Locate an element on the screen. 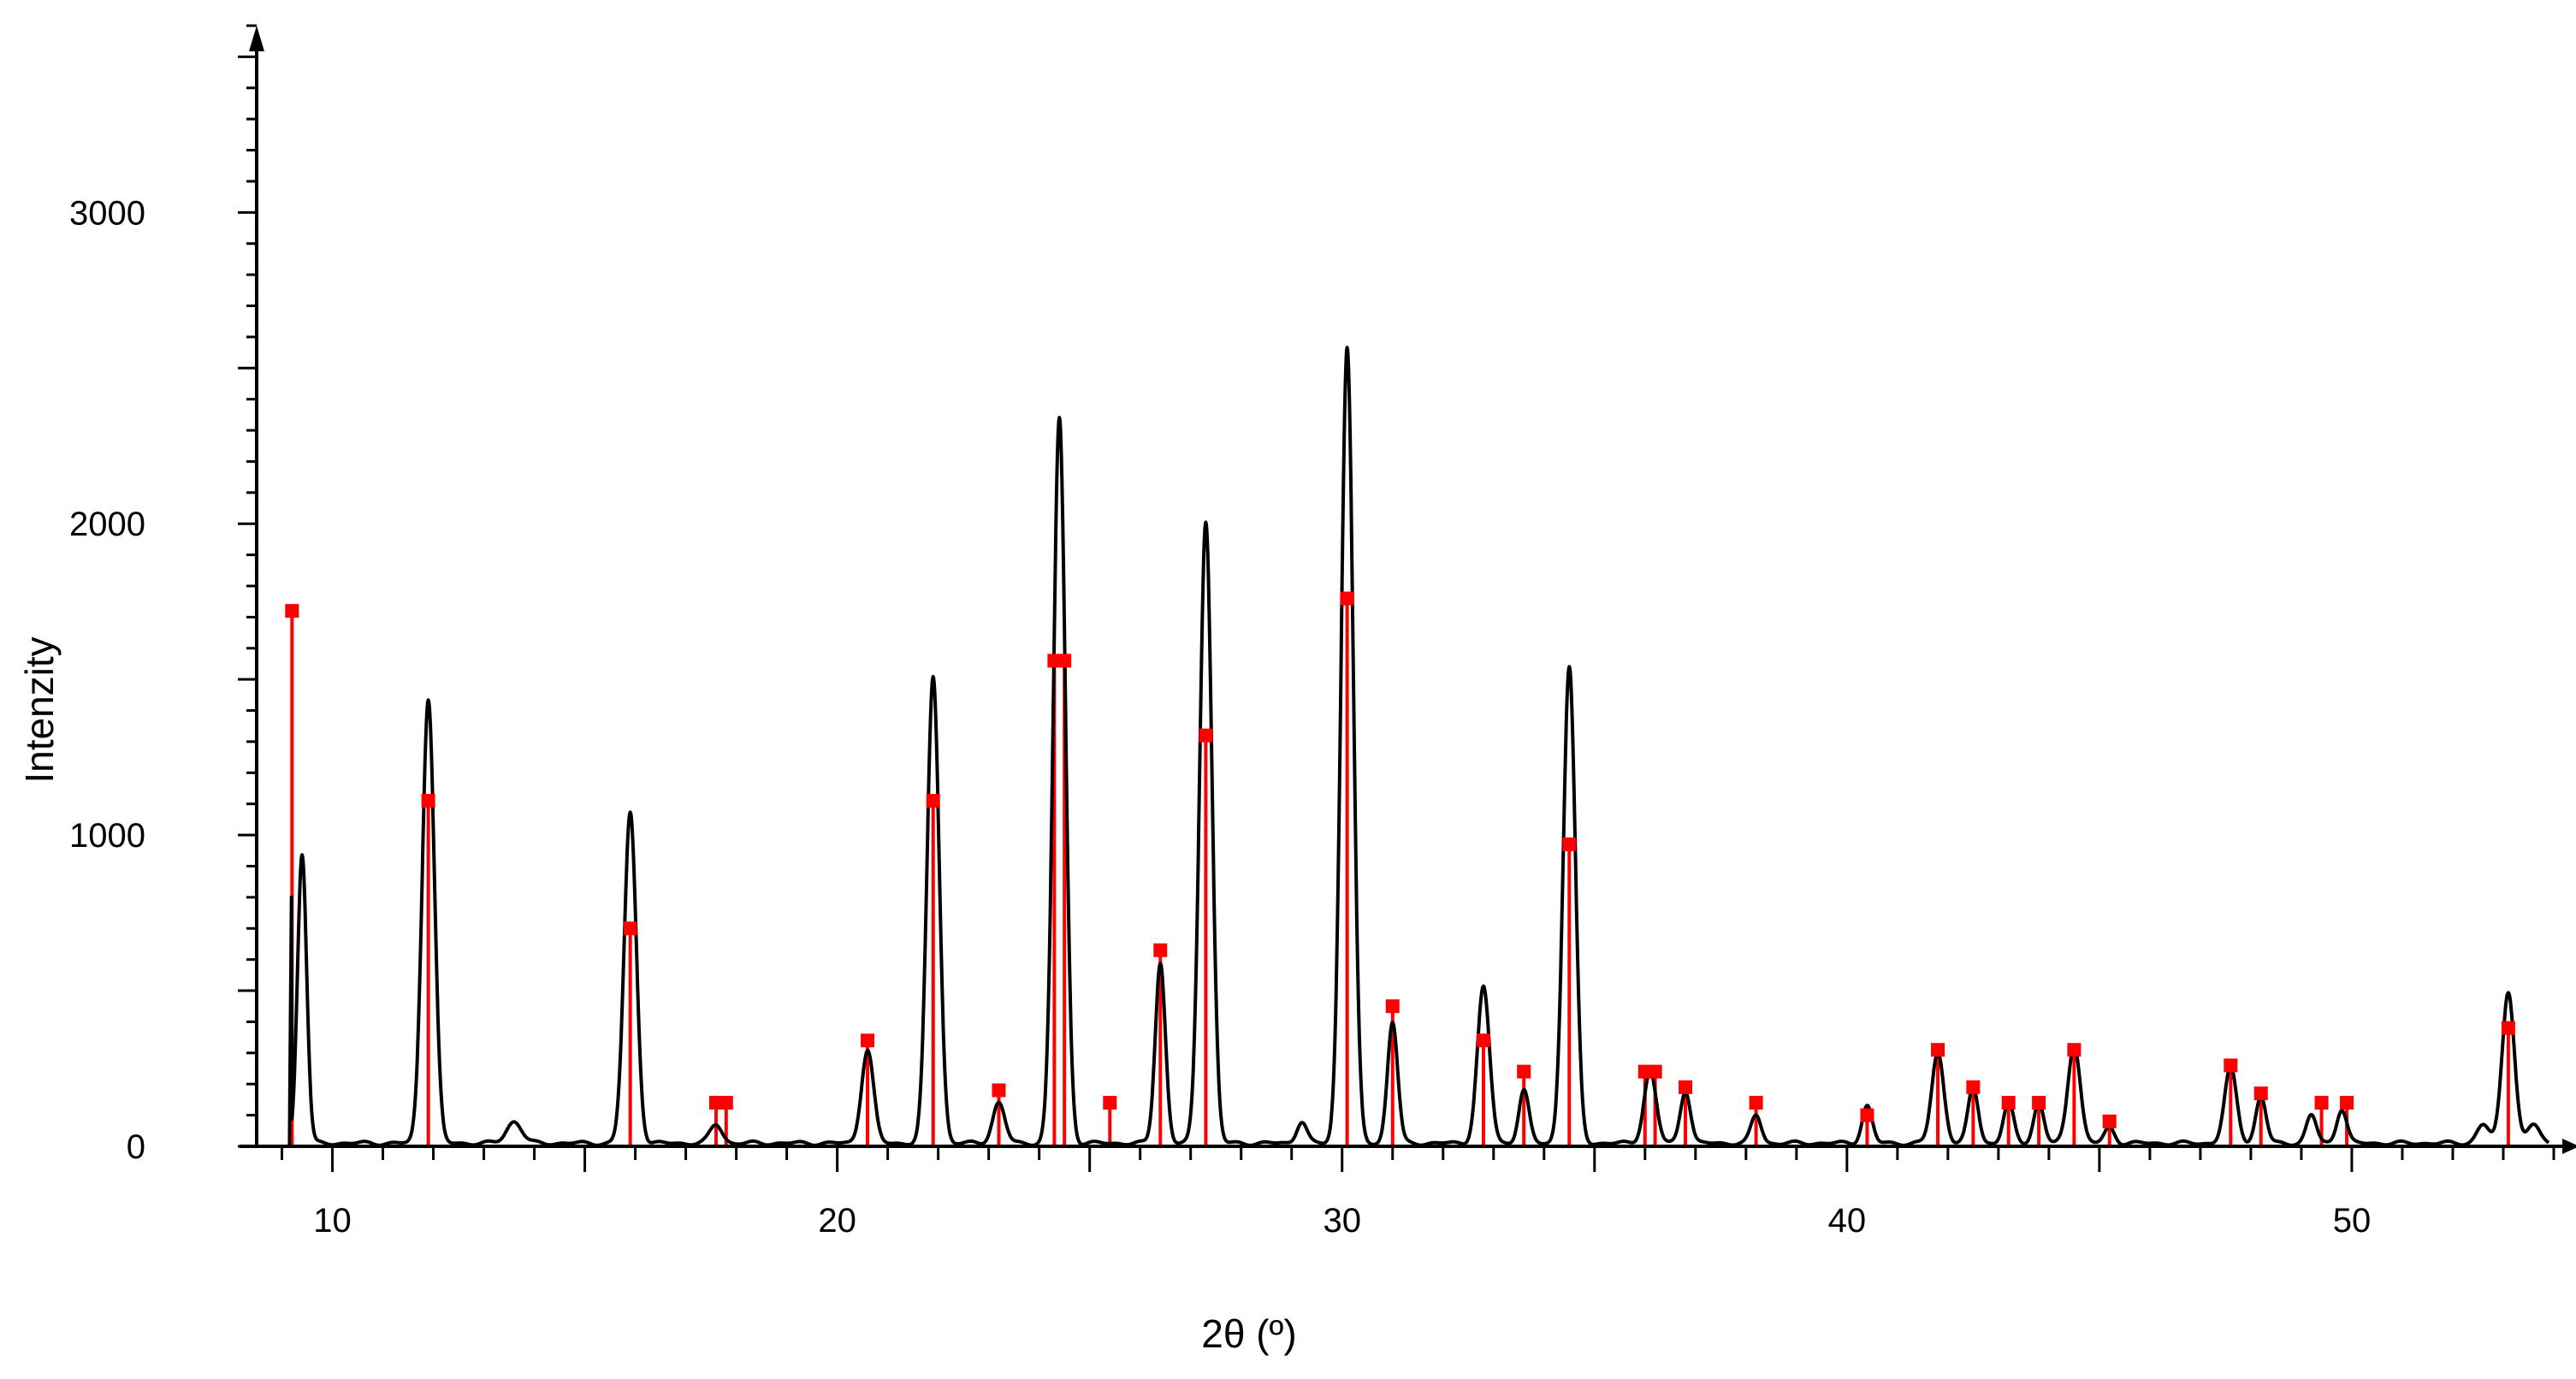  y-axis-title: Intenzity is located at coordinates (39, 710).